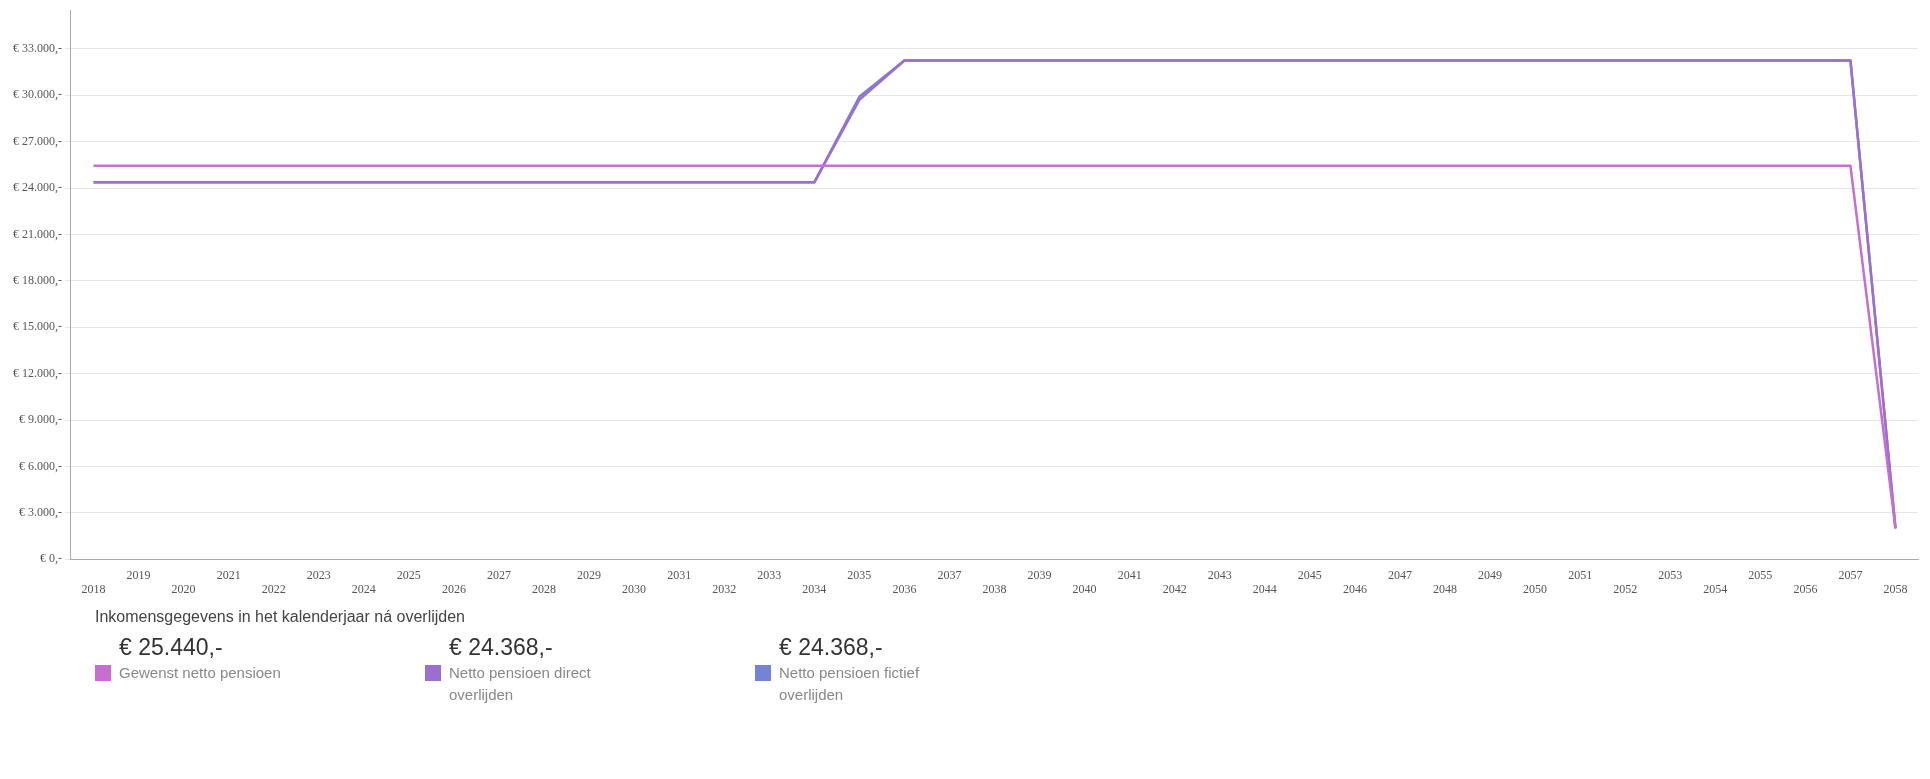 This screenshot has height=779, width=1930. What do you see at coordinates (1129, 574) in the screenshot?
I see `x-tick-label: 2041` at bounding box center [1129, 574].